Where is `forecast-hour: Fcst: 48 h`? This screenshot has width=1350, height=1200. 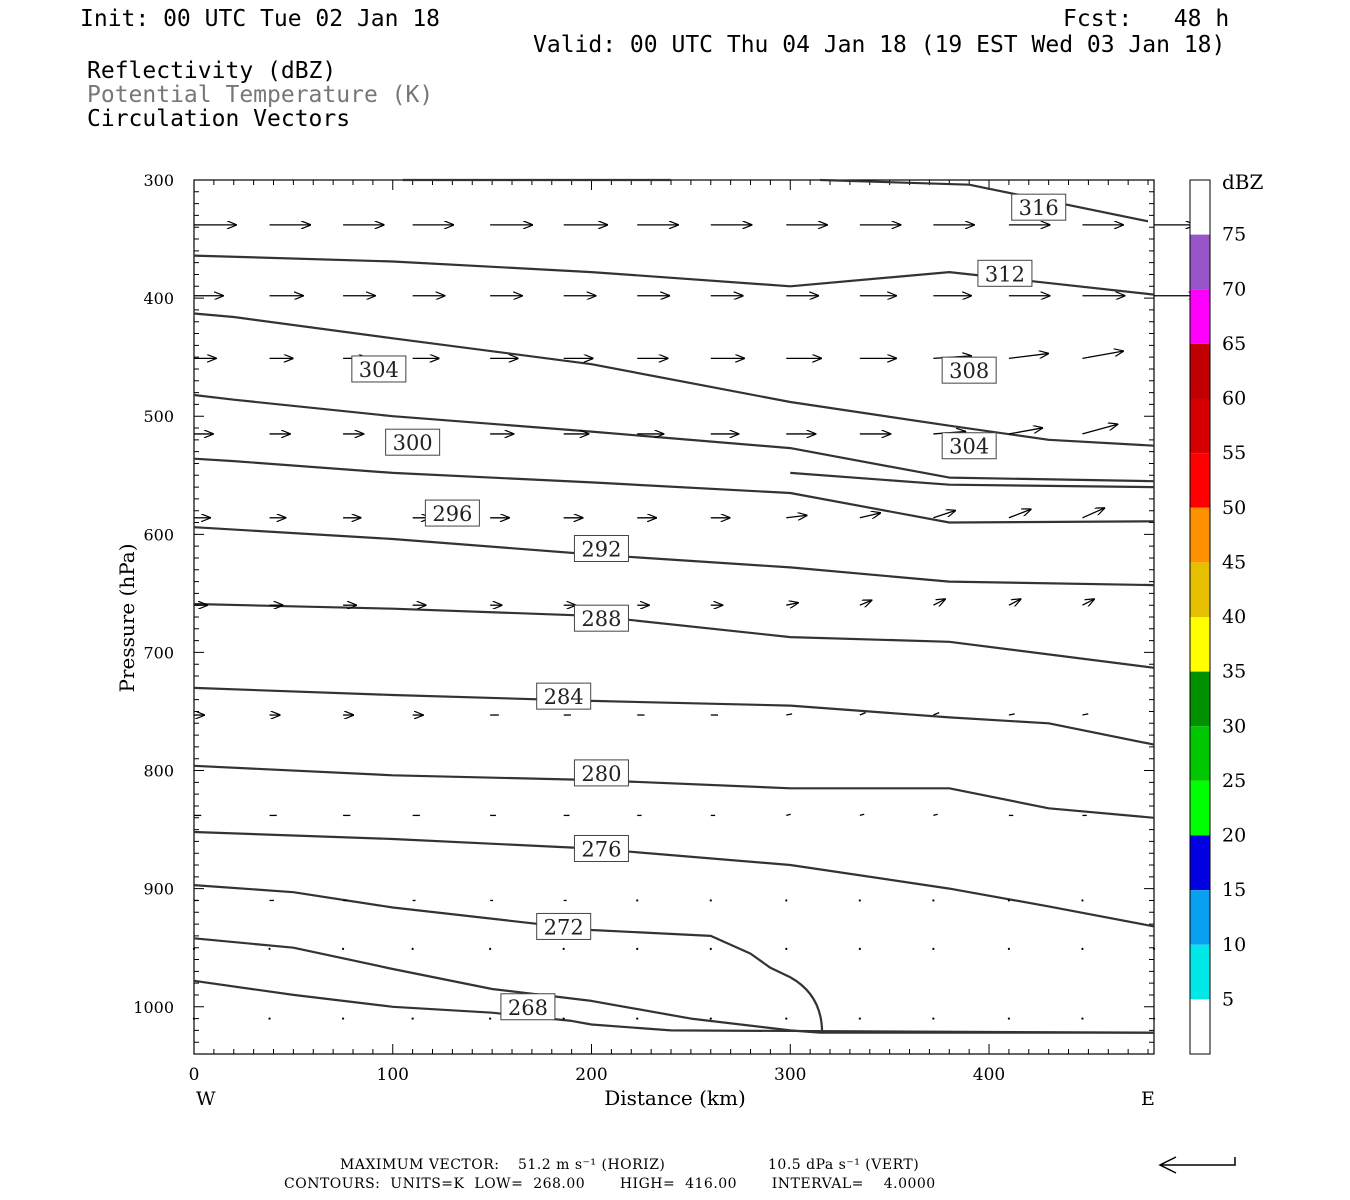
forecast-hour: Fcst: 48 h is located at coordinates (1146, 19).